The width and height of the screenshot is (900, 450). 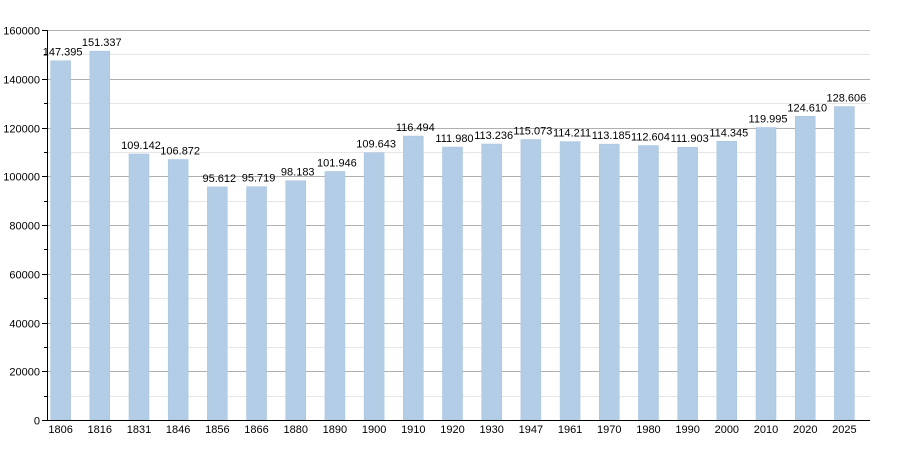 What do you see at coordinates (217, 430) in the screenshot?
I see `x-tick-label-1856: 1856` at bounding box center [217, 430].